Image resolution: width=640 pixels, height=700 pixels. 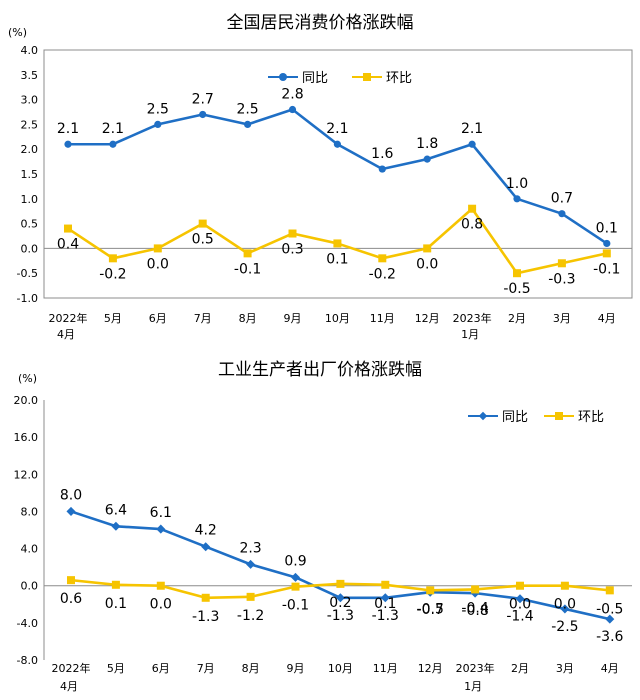 What do you see at coordinates (340, 668) in the screenshot?
I see `x-tick-label: 10月` at bounding box center [340, 668].